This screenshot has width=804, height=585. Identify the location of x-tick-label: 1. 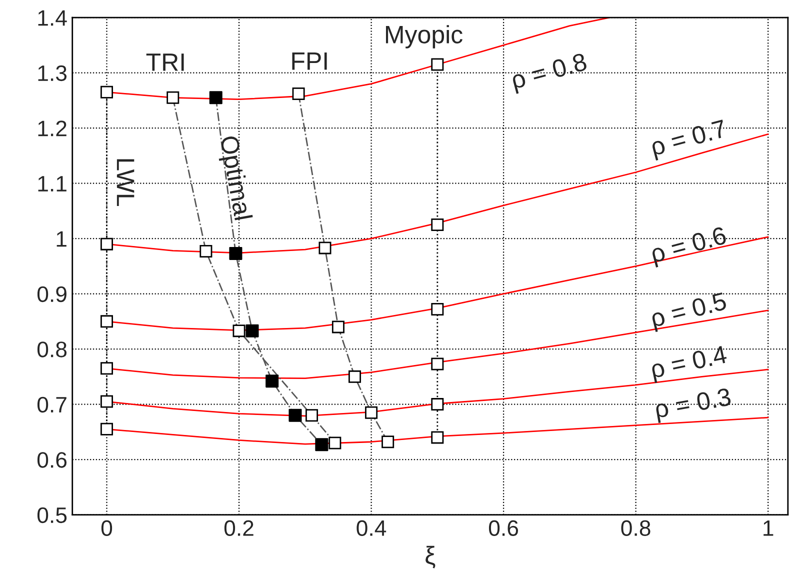
(769, 528).